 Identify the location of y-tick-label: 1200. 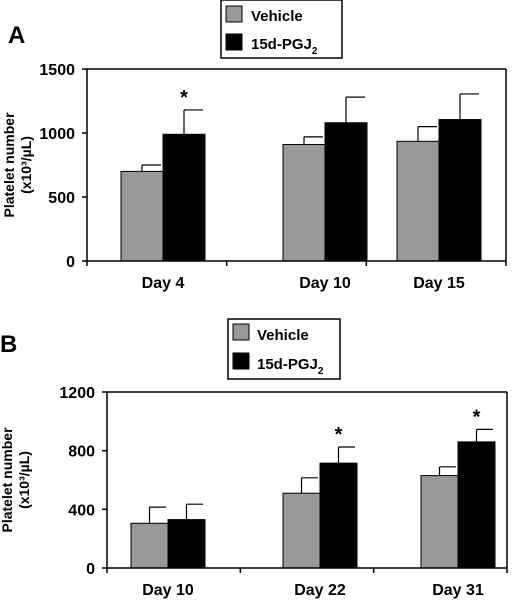
(77, 393).